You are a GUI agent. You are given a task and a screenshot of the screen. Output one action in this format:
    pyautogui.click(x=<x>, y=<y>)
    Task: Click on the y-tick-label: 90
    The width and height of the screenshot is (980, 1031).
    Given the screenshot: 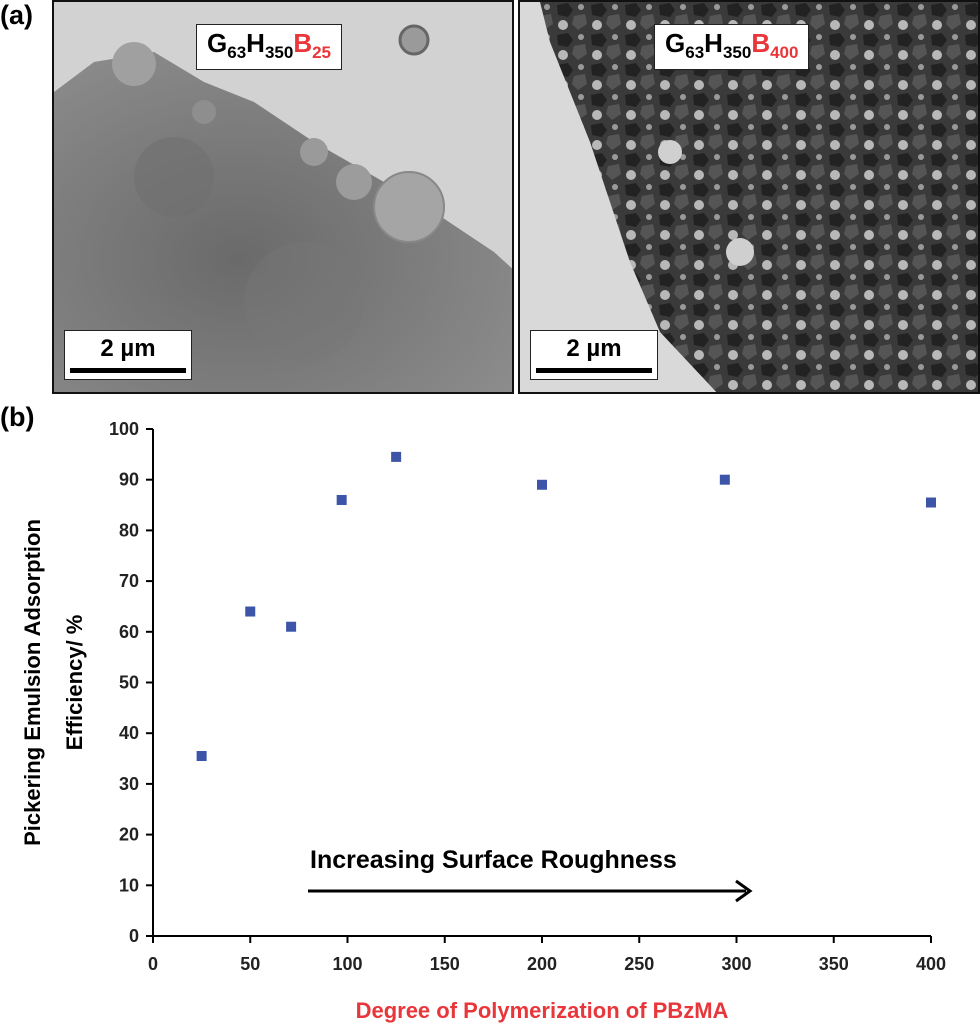 What is the action you would take?
    pyautogui.click(x=129, y=480)
    